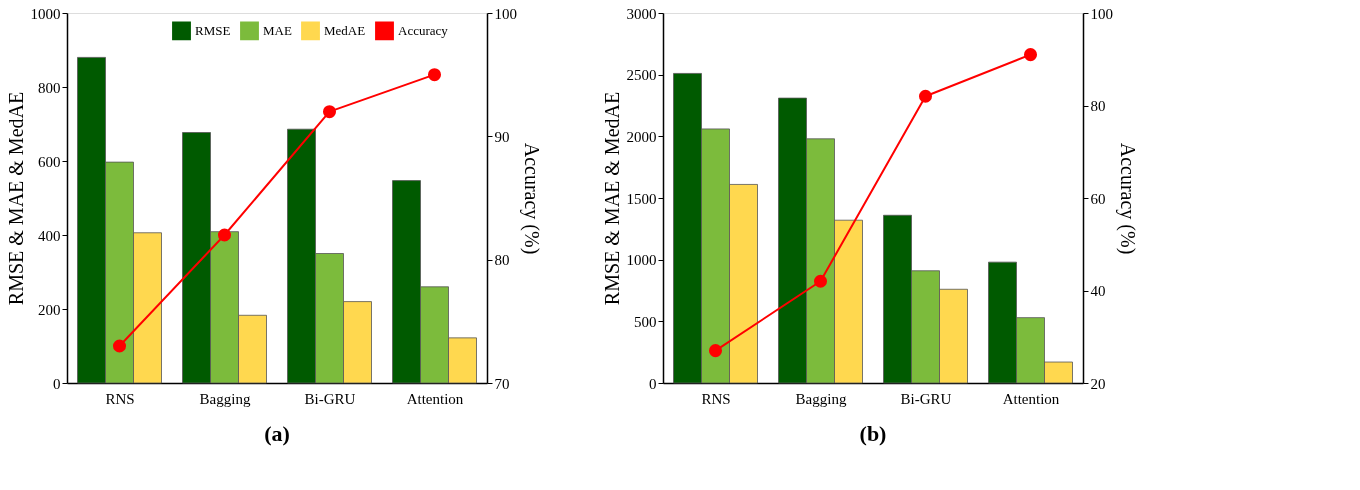 The width and height of the screenshot is (1360, 490). I want to click on y-tick-label: 2000, so click(641, 136).